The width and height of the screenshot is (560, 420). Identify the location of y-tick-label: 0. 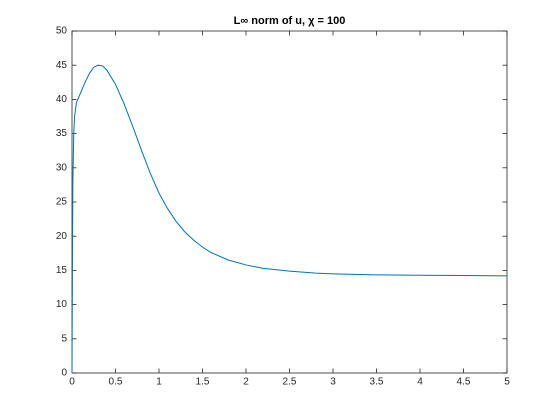
(64, 373).